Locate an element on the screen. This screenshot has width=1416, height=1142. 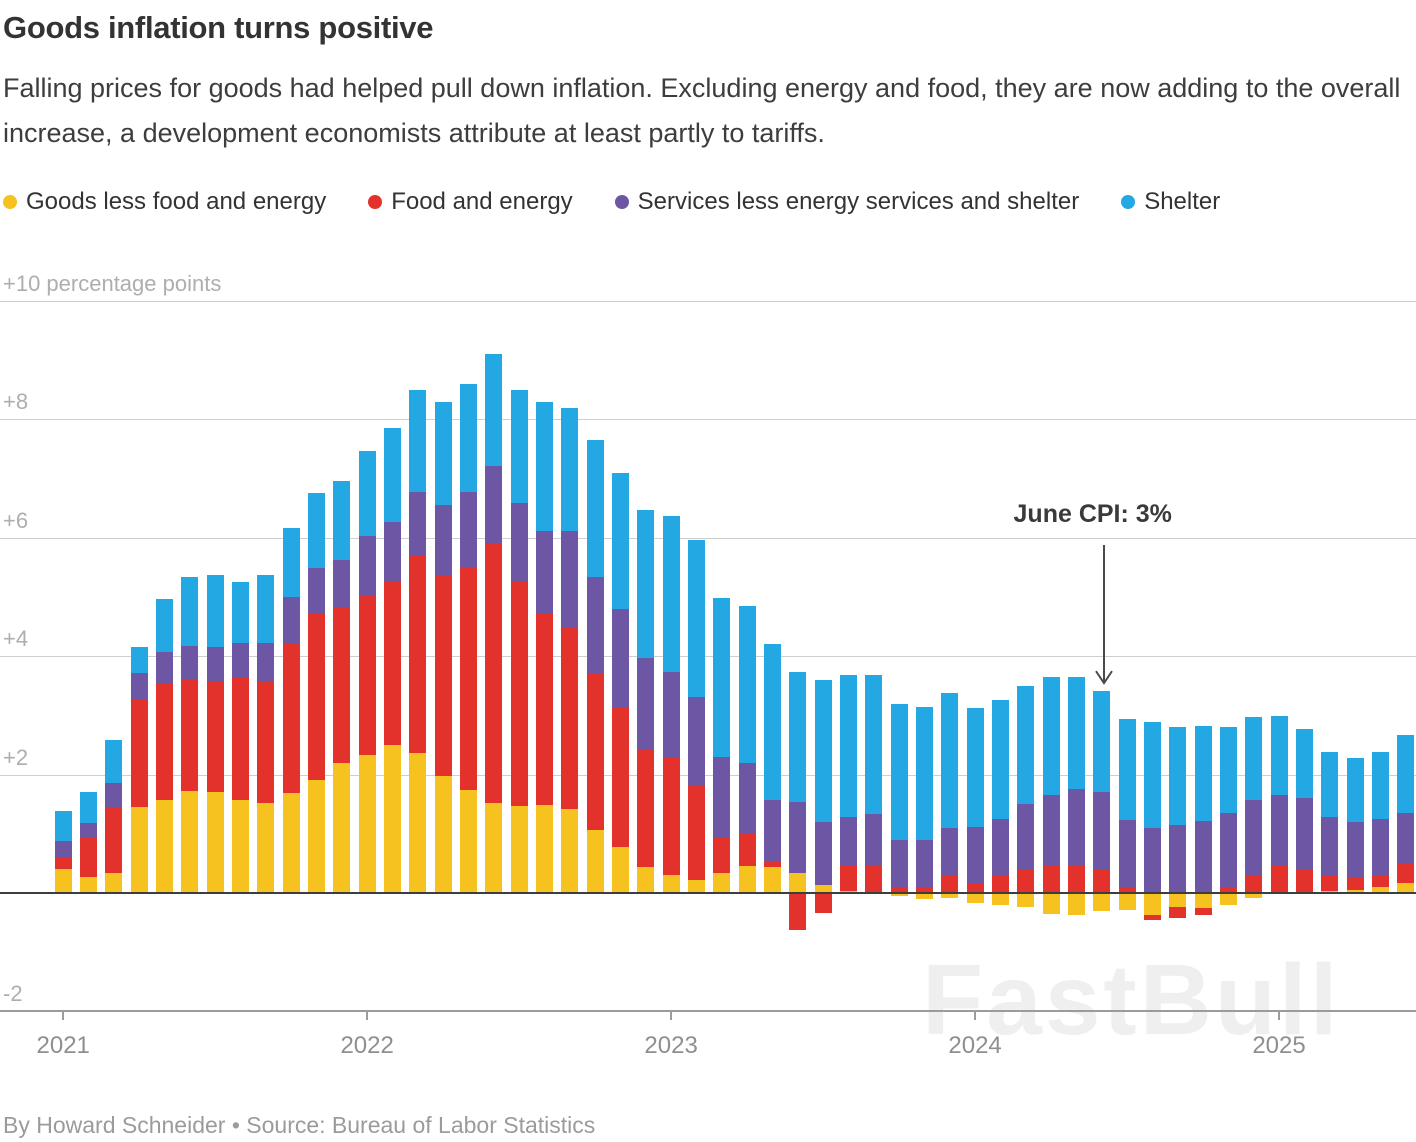
food-energy-legend-dot-icon is located at coordinates (375, 202).